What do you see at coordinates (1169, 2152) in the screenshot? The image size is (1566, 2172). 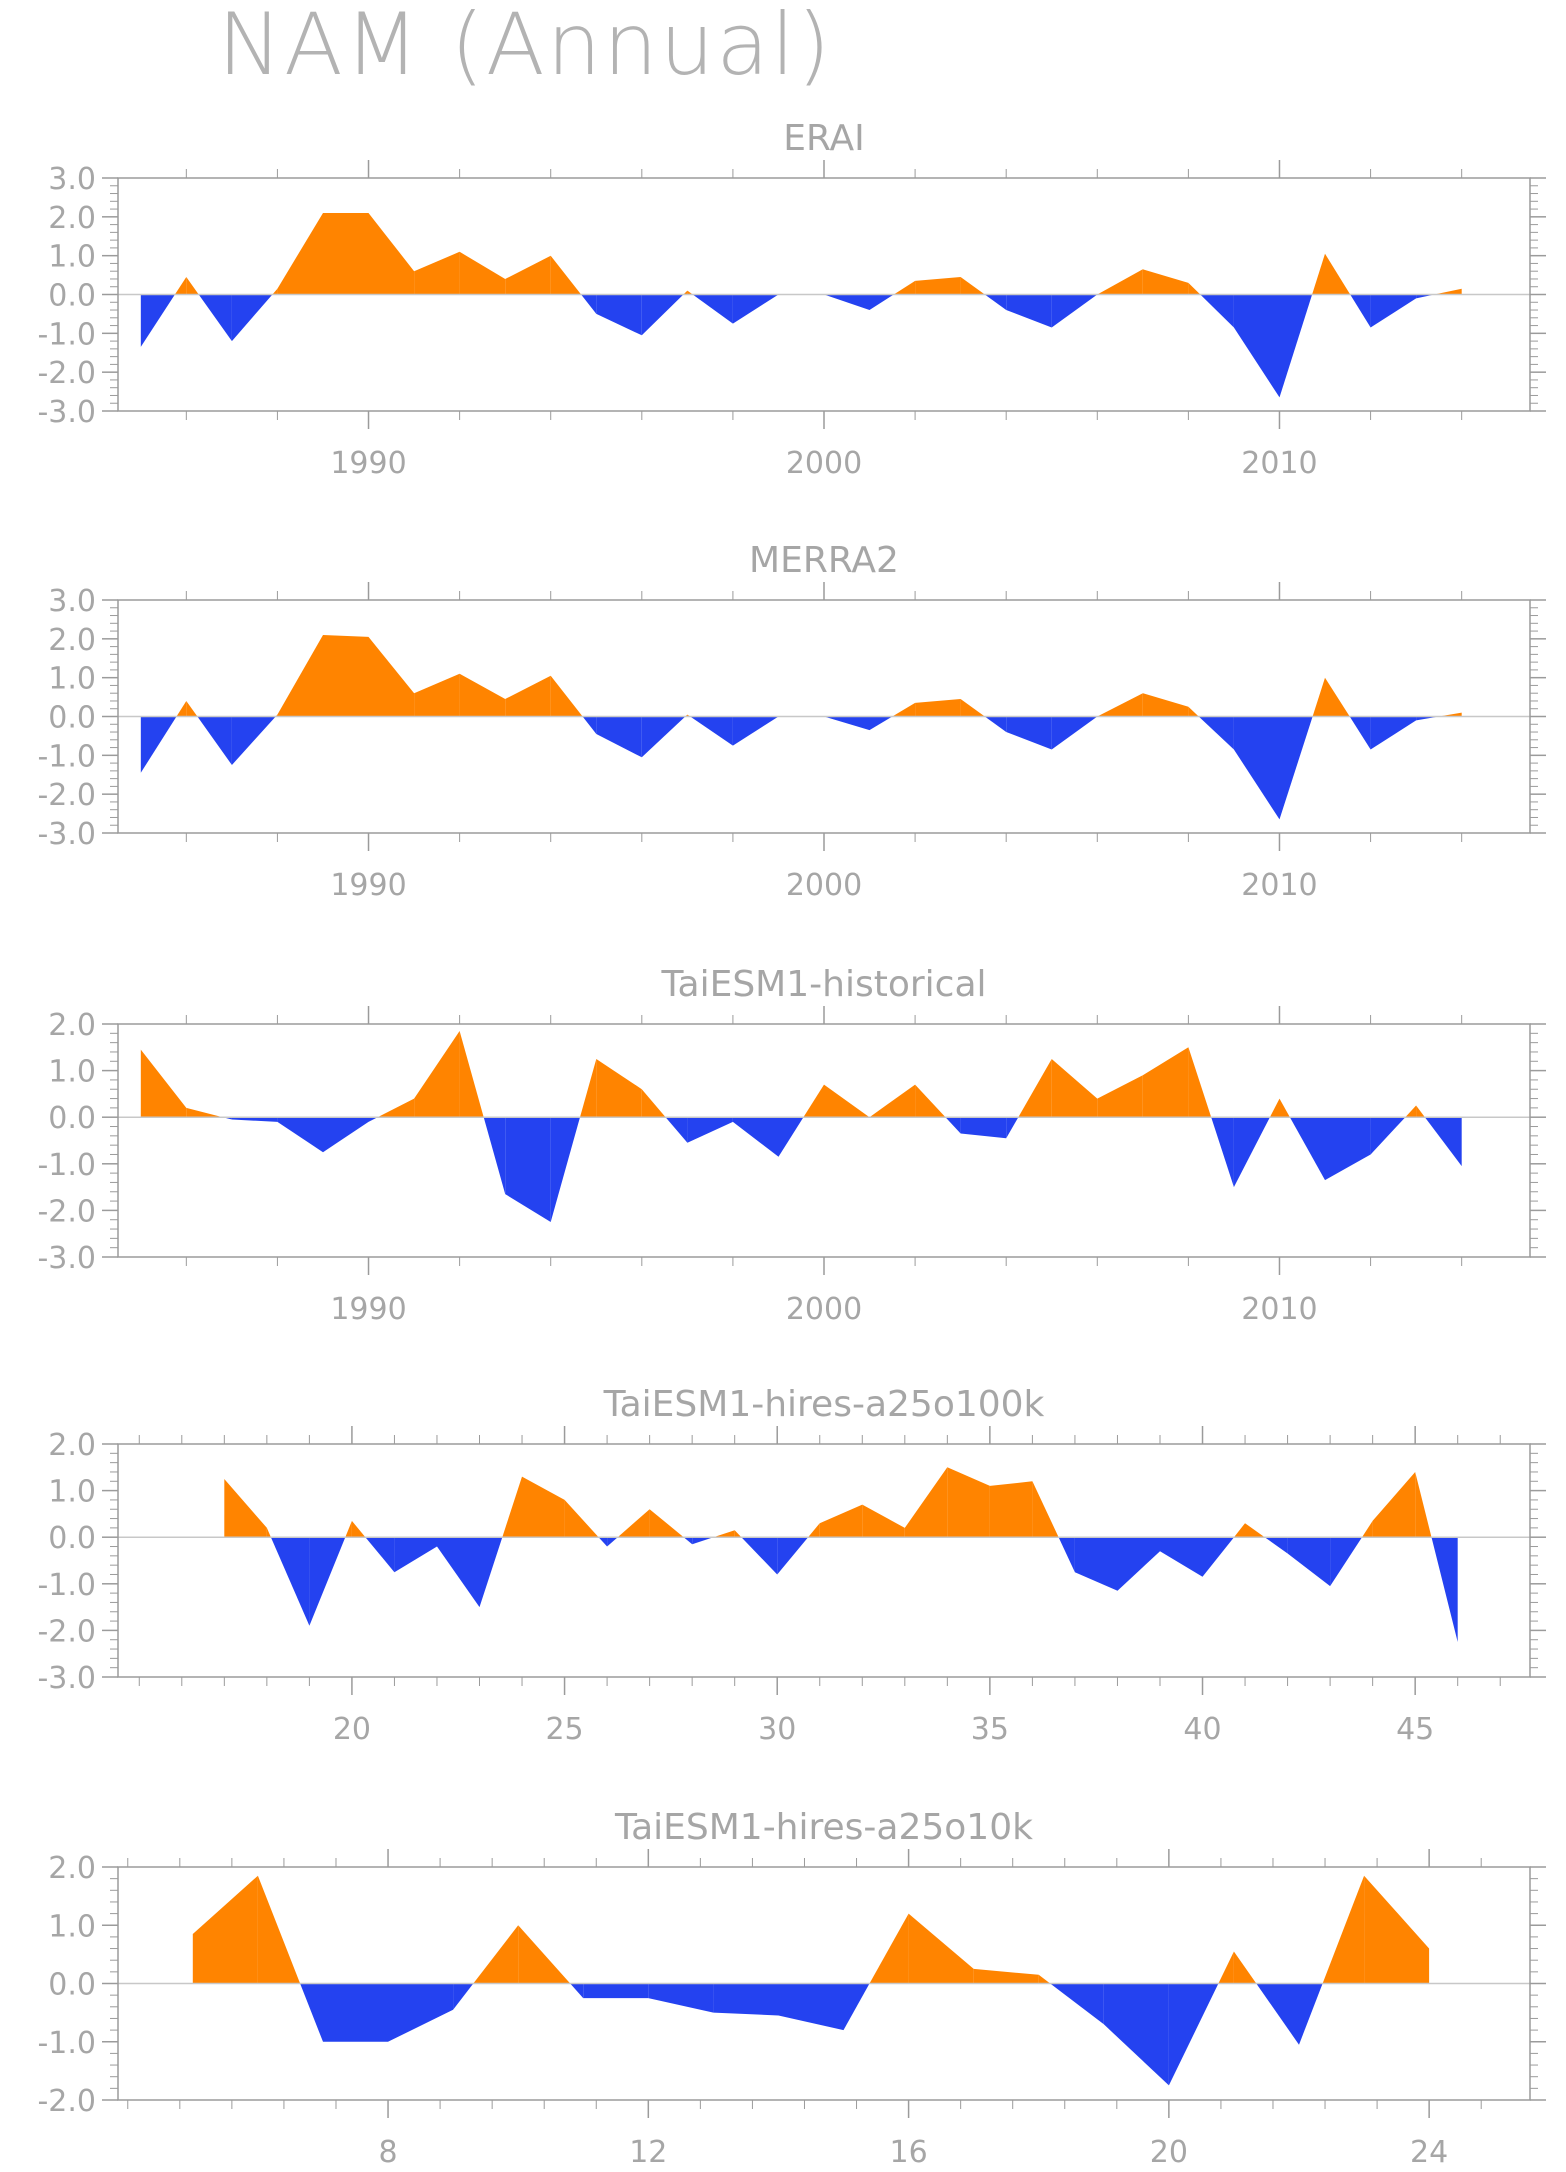 I see `x-tick-label: 20` at bounding box center [1169, 2152].